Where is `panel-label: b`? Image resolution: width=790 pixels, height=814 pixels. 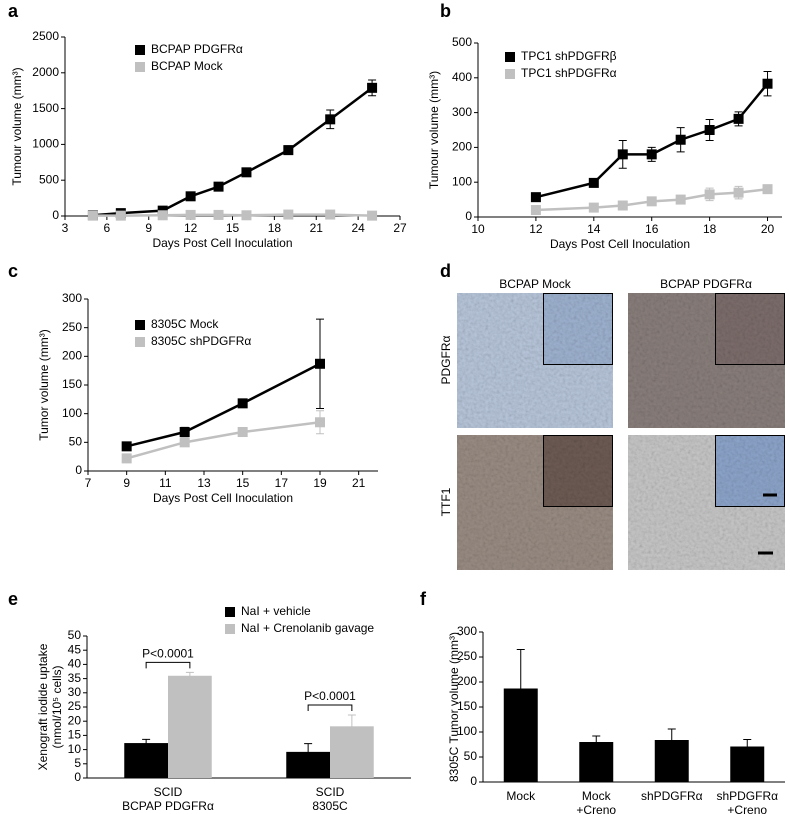
panel-label: b is located at coordinates (445, 11).